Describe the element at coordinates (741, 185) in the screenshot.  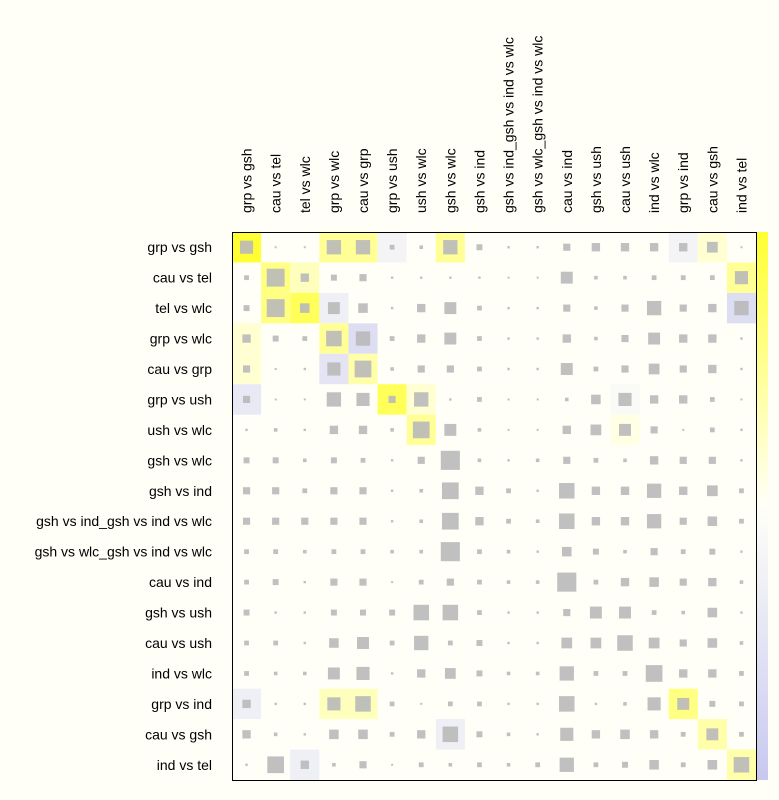
I see `column-label: ind vs tel` at that location.